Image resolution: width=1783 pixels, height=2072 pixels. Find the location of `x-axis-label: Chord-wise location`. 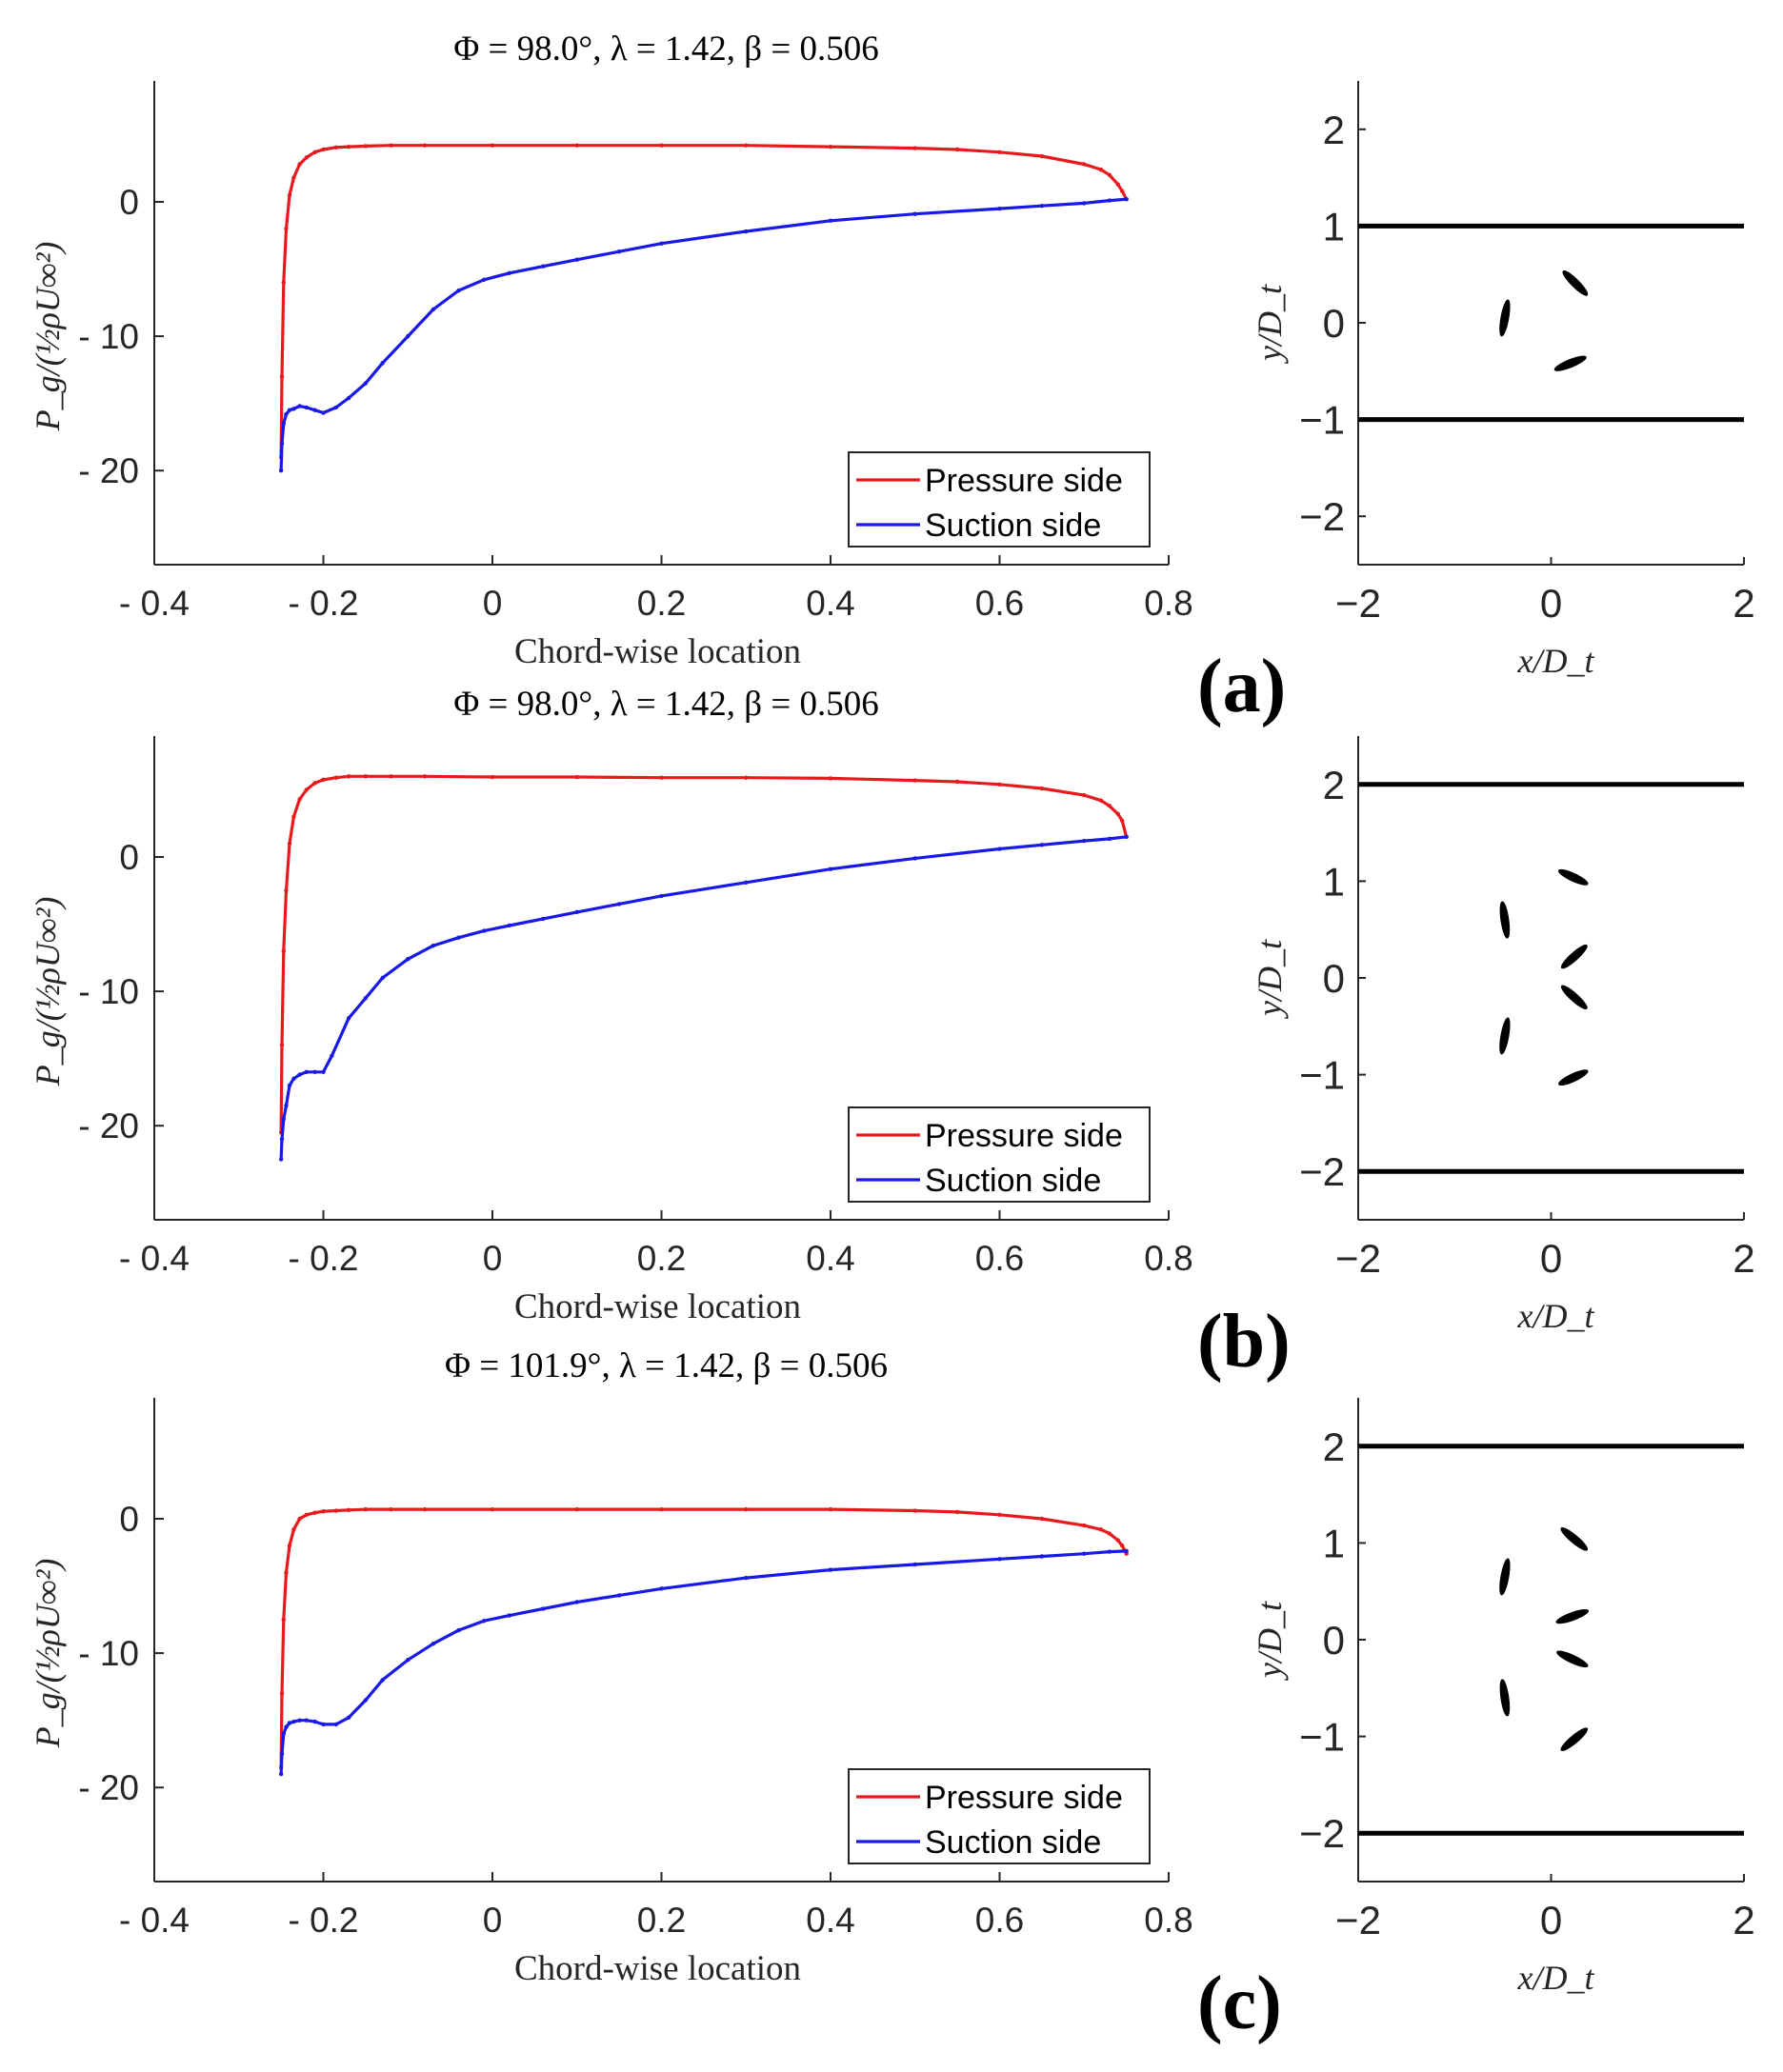

x-axis-label: Chord-wise location is located at coordinates (657, 1306).